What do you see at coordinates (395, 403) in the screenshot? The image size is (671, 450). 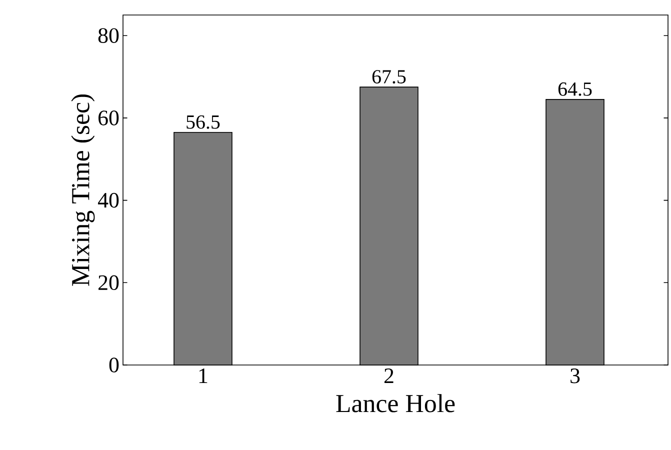 I see `x-axis-title: Lance Hole` at bounding box center [395, 403].